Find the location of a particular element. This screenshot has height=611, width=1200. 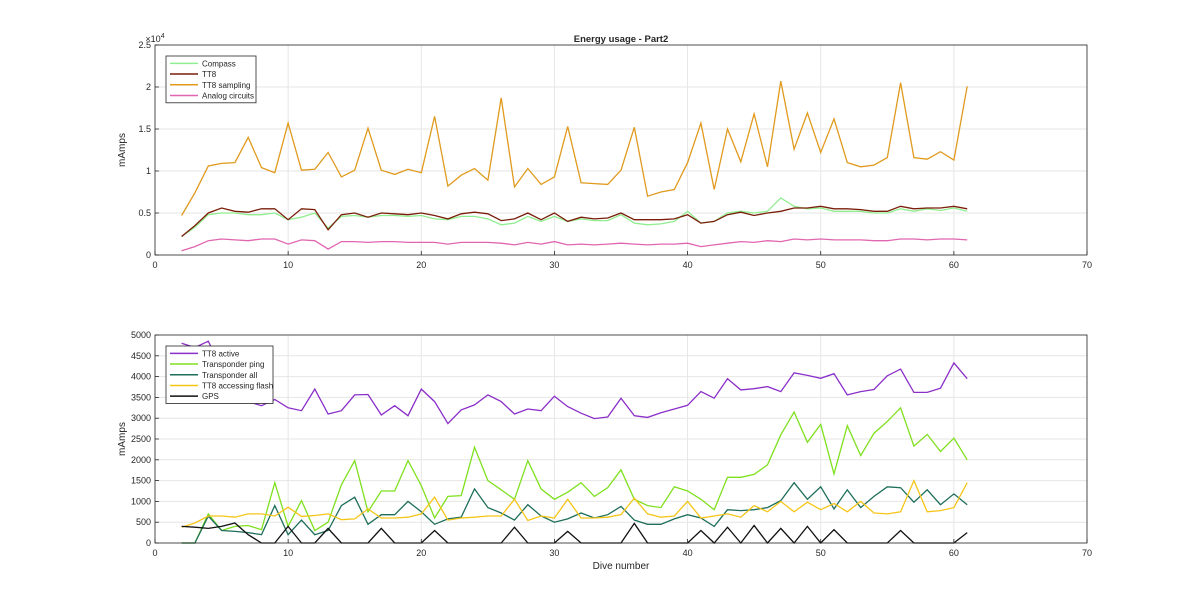

y-tick-label: 4500 is located at coordinates (141, 356).